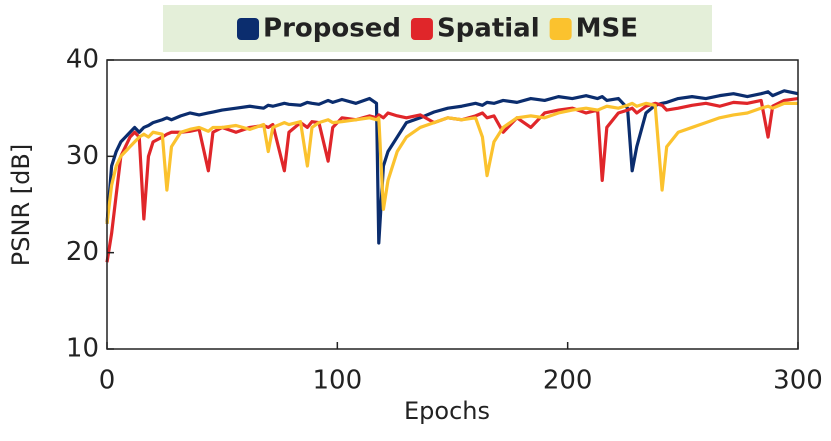 The width and height of the screenshot is (831, 441). Describe the element at coordinates (798, 381) in the screenshot. I see `x-tick-label: 300` at that location.